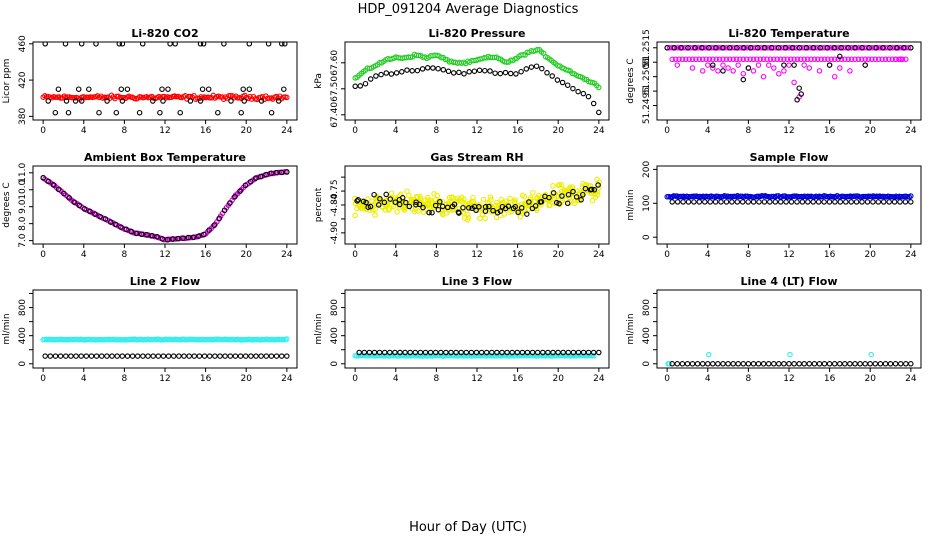 This screenshot has width=936, height=540. What do you see at coordinates (84, 379) in the screenshot?
I see `x-tick-label: 4` at bounding box center [84, 379].